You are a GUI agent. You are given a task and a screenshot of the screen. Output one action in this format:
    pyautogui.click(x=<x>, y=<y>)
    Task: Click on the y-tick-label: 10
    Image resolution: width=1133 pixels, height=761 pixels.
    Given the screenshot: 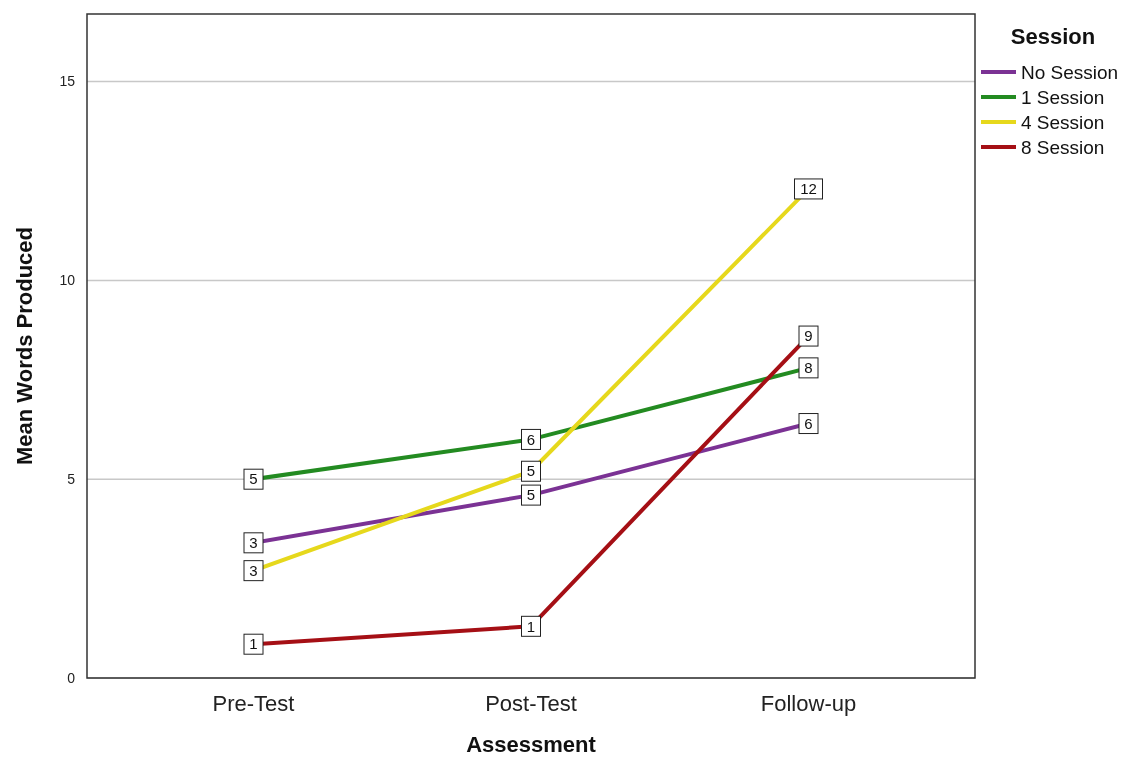 What is the action you would take?
    pyautogui.click(x=67, y=280)
    